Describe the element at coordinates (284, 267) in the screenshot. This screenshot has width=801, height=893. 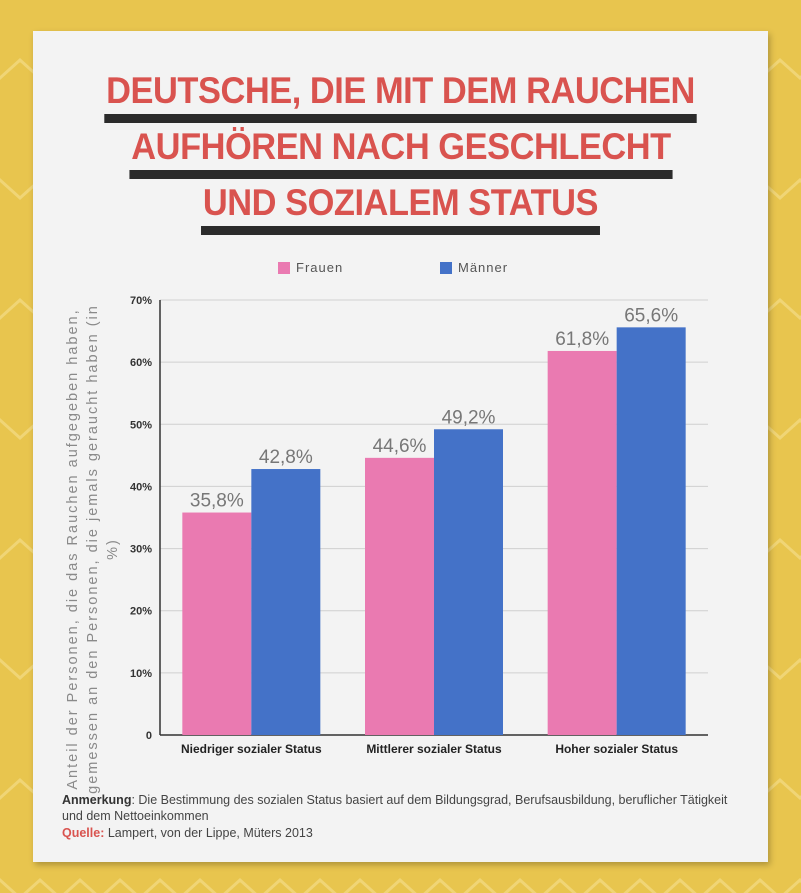
I see `legend-swatch-frauen` at that location.